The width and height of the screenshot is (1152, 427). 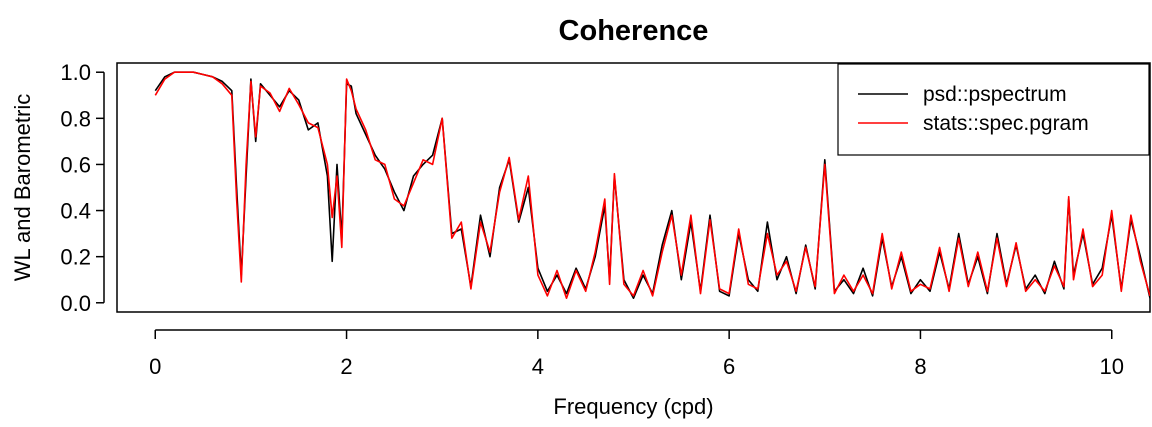 What do you see at coordinates (22, 187) in the screenshot?
I see `y-axis-label: WL and Barometric` at bounding box center [22, 187].